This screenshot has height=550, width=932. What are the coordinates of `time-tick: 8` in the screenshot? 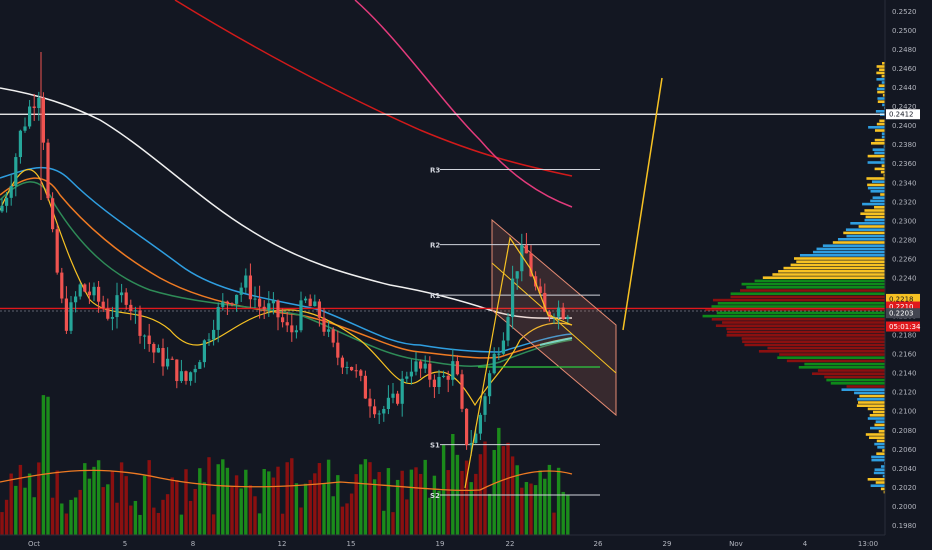 It's located at (193, 544).